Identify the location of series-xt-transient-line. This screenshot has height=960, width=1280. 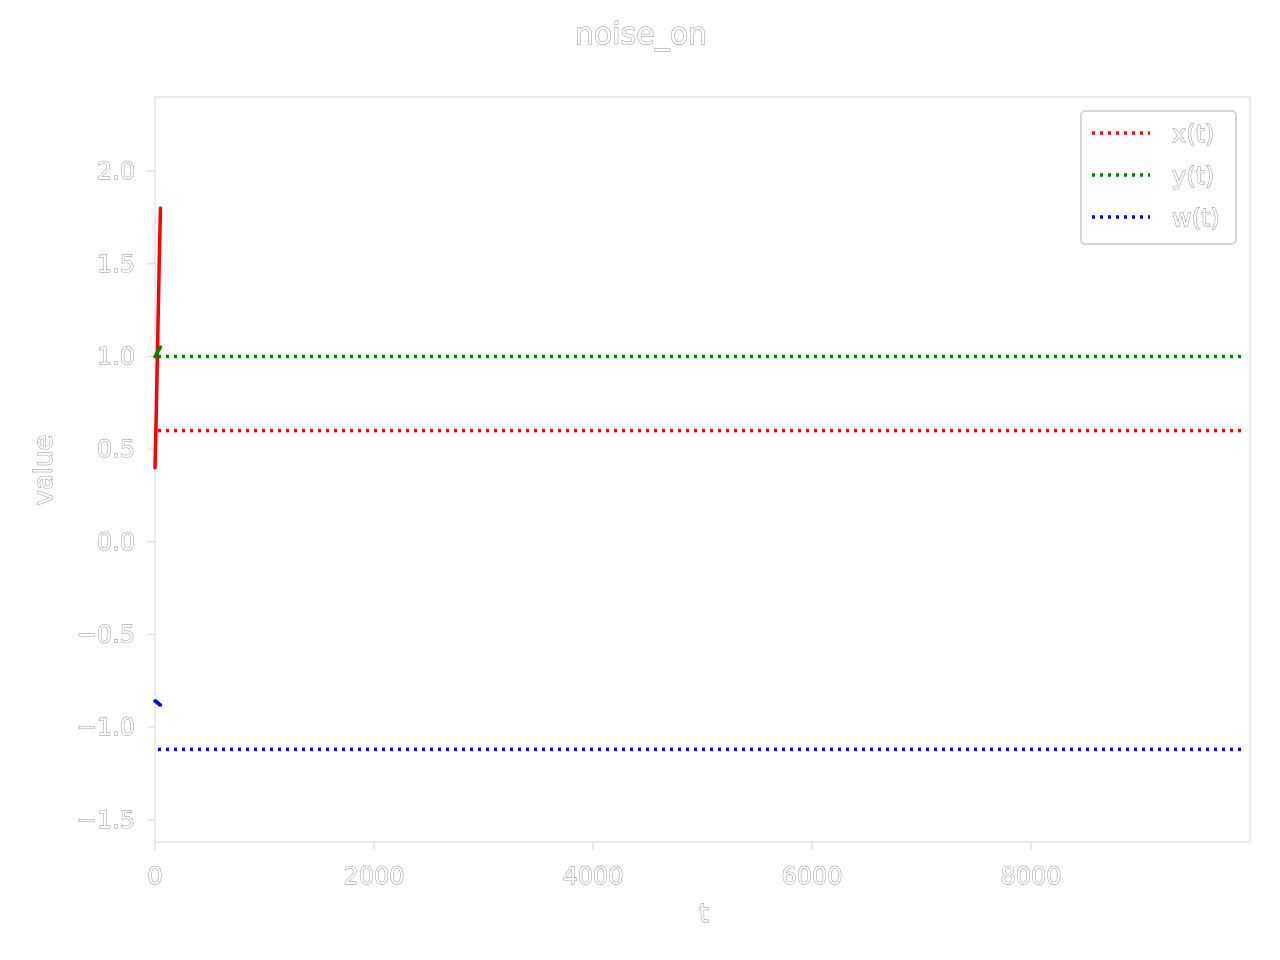
(158, 338).